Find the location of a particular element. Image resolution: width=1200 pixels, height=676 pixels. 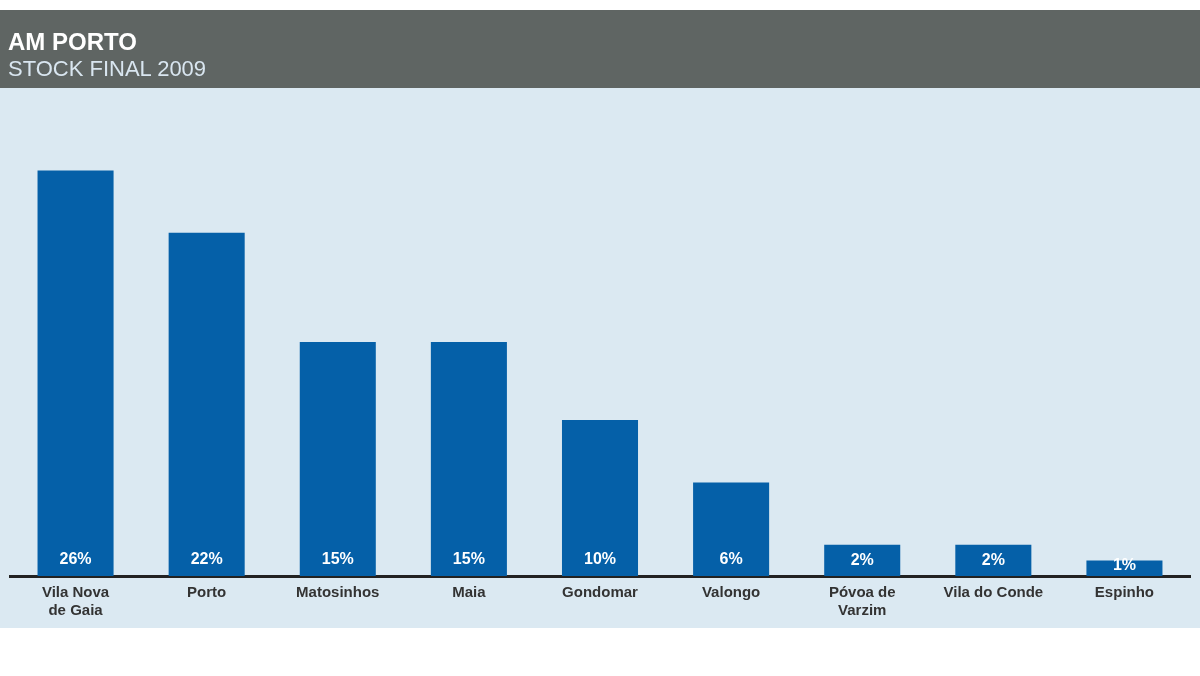

data-label: 1% is located at coordinates (1124, 565).